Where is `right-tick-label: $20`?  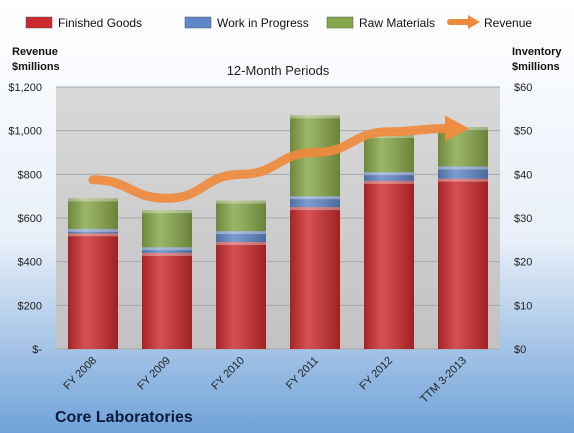 right-tick-label: $20 is located at coordinates (523, 263).